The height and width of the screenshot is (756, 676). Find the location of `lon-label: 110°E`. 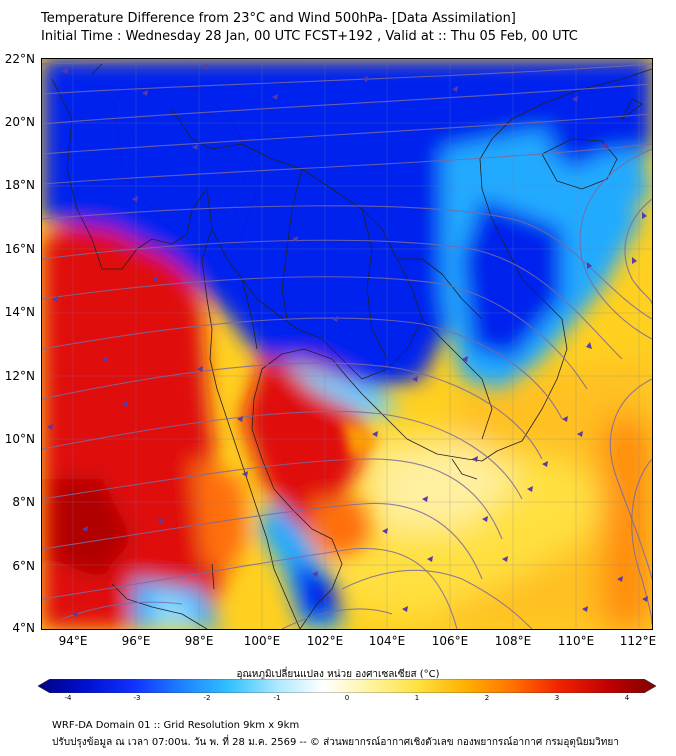

lon-label: 110°E is located at coordinates (576, 641).